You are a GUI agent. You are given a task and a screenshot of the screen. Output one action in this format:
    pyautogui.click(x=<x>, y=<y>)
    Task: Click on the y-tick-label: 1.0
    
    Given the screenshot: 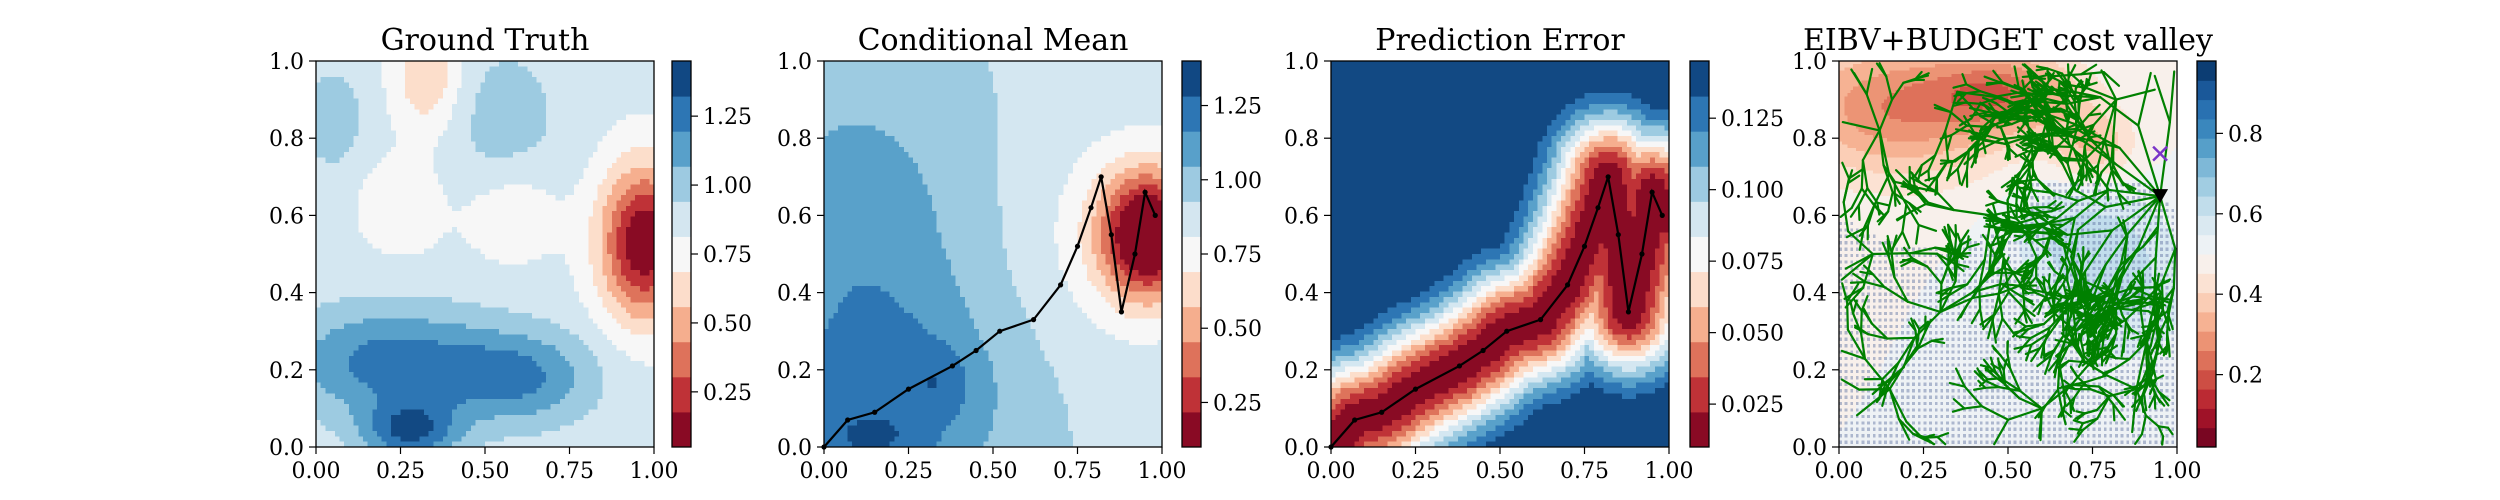 What is the action you would take?
    pyautogui.click(x=1809, y=62)
    